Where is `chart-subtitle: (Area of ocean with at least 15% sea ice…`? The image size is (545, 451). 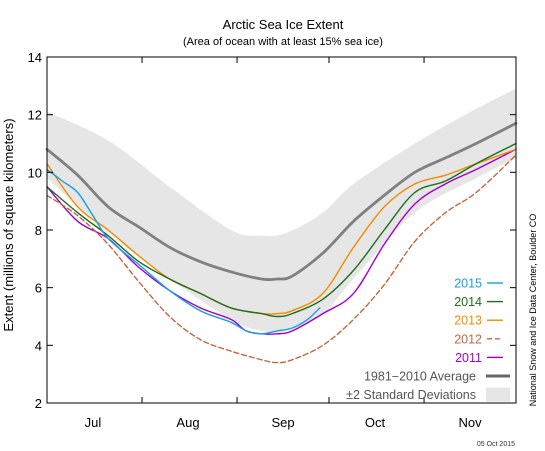
chart-subtitle: (Area of ocean with at least 15% sea ice… is located at coordinates (283, 42).